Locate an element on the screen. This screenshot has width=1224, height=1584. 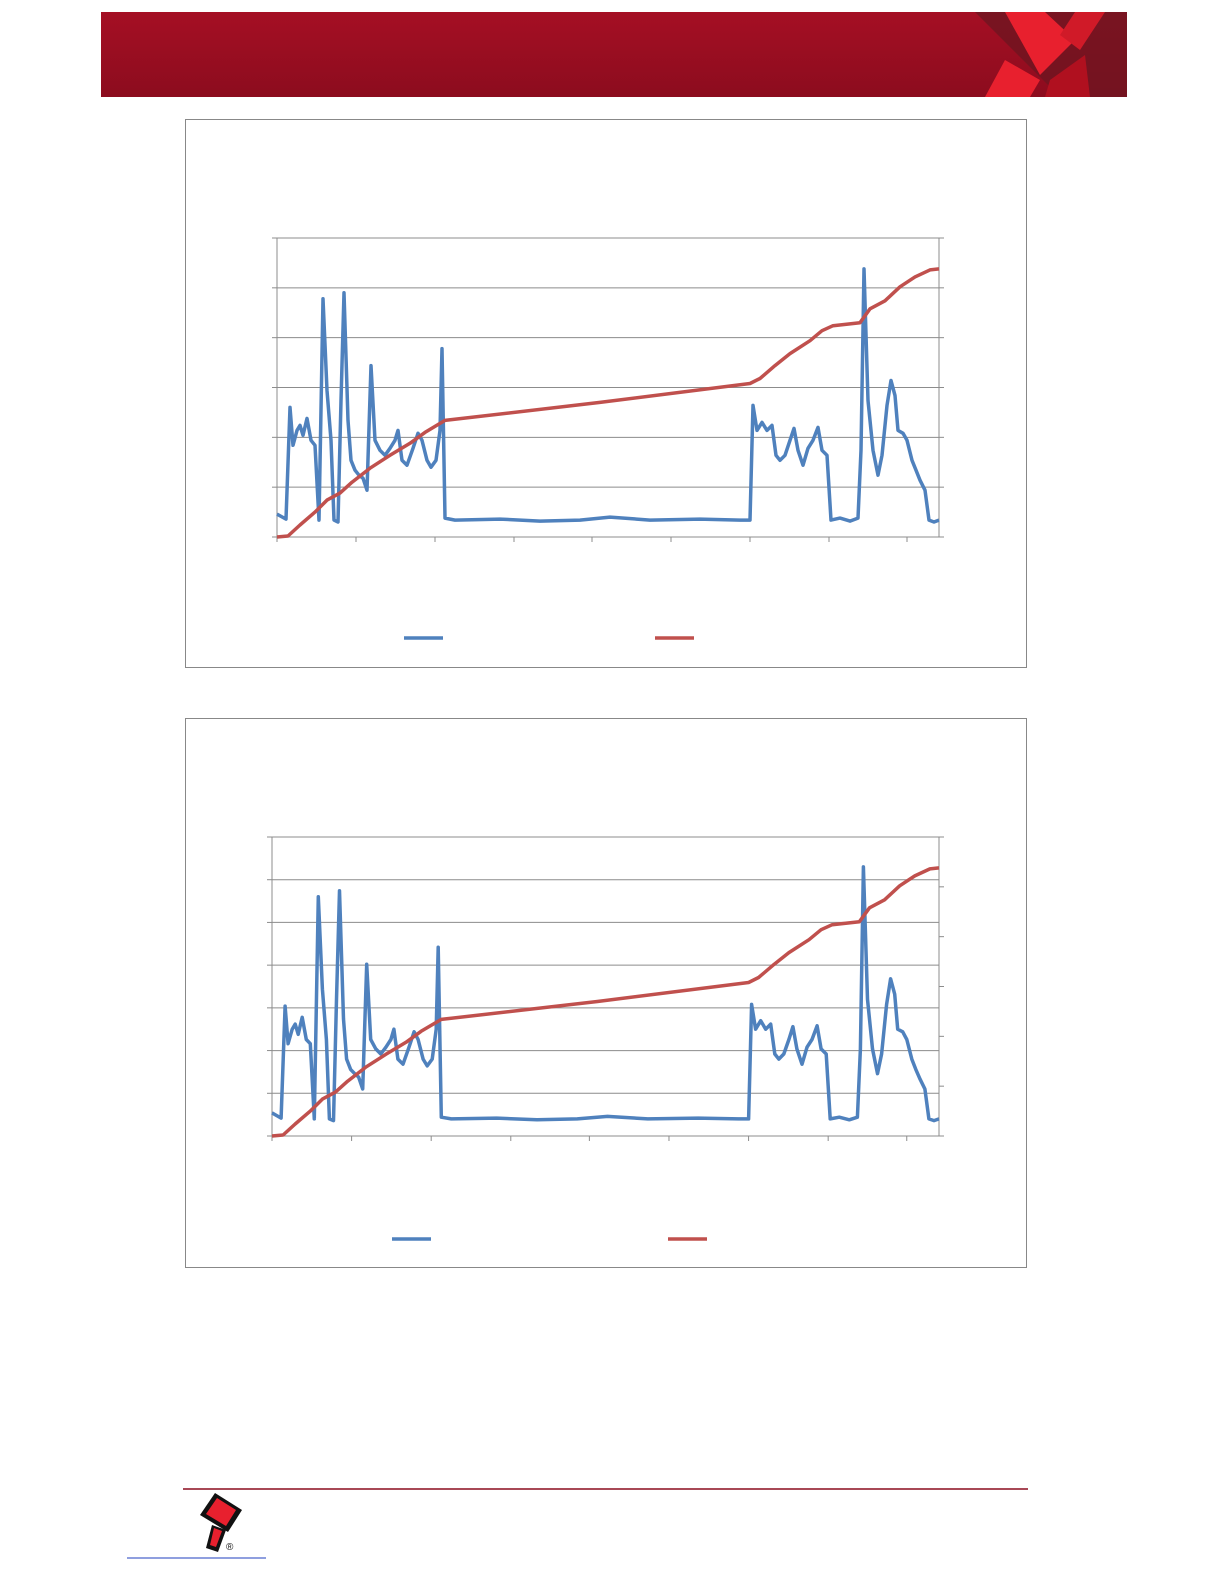
header-banner is located at coordinates (614, 54).